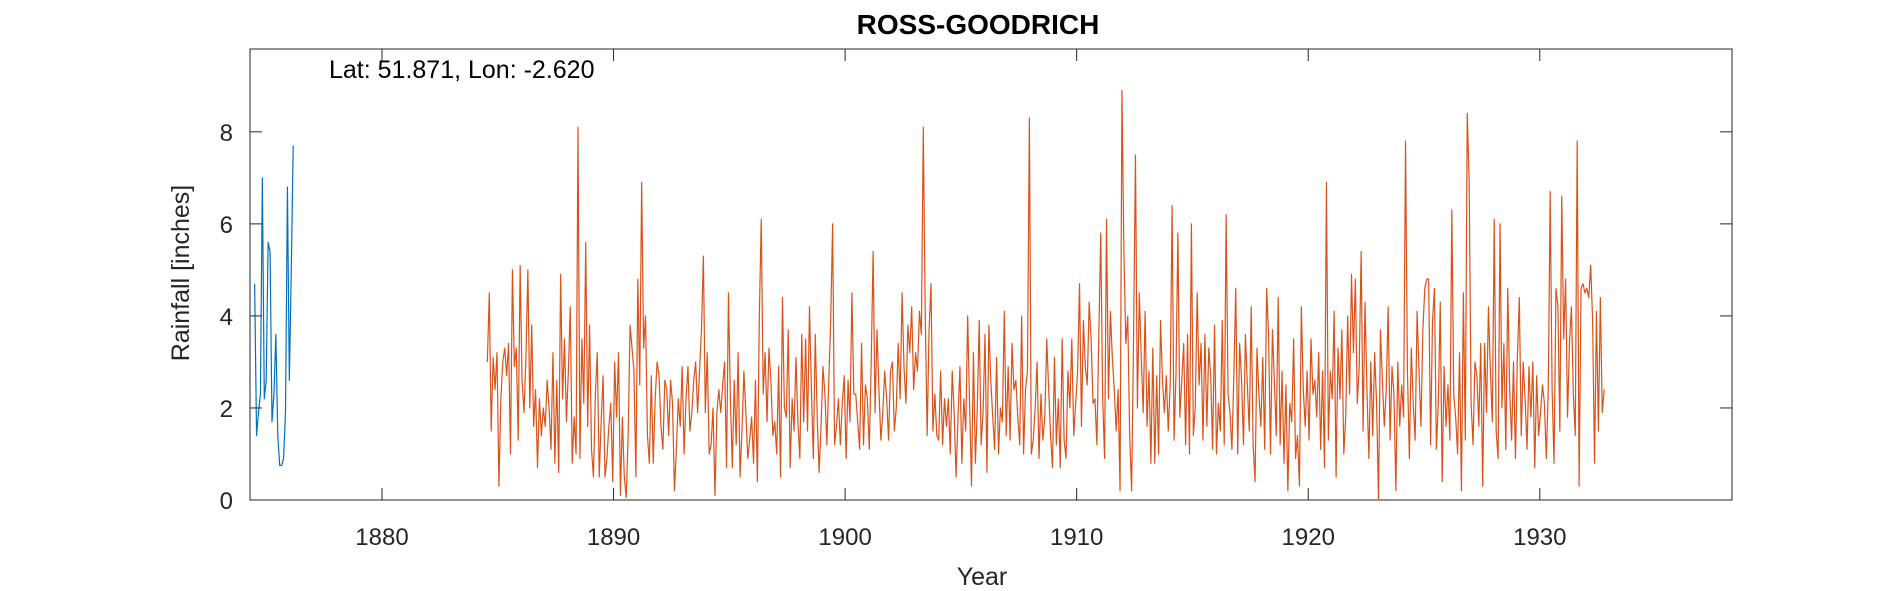 This screenshot has height=591, width=1890. What do you see at coordinates (978, 24) in the screenshot?
I see `chart-title: ROSS-GOODRICH` at bounding box center [978, 24].